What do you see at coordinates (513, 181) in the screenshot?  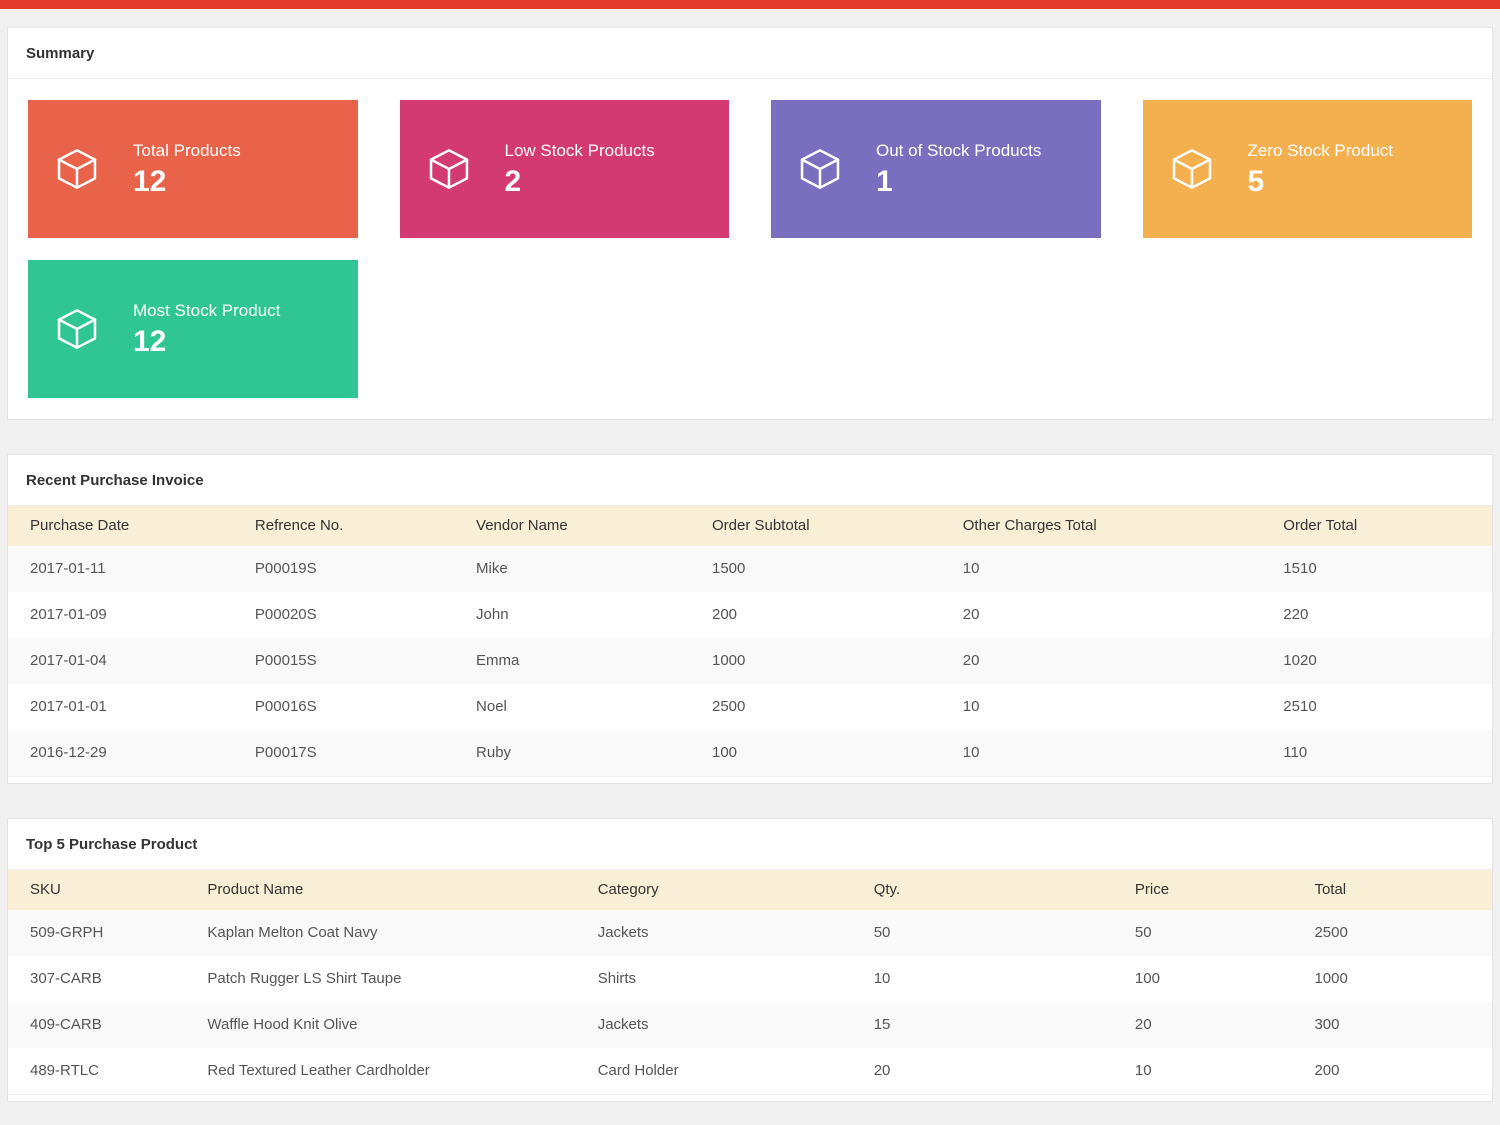 I see `card-value: 2` at bounding box center [513, 181].